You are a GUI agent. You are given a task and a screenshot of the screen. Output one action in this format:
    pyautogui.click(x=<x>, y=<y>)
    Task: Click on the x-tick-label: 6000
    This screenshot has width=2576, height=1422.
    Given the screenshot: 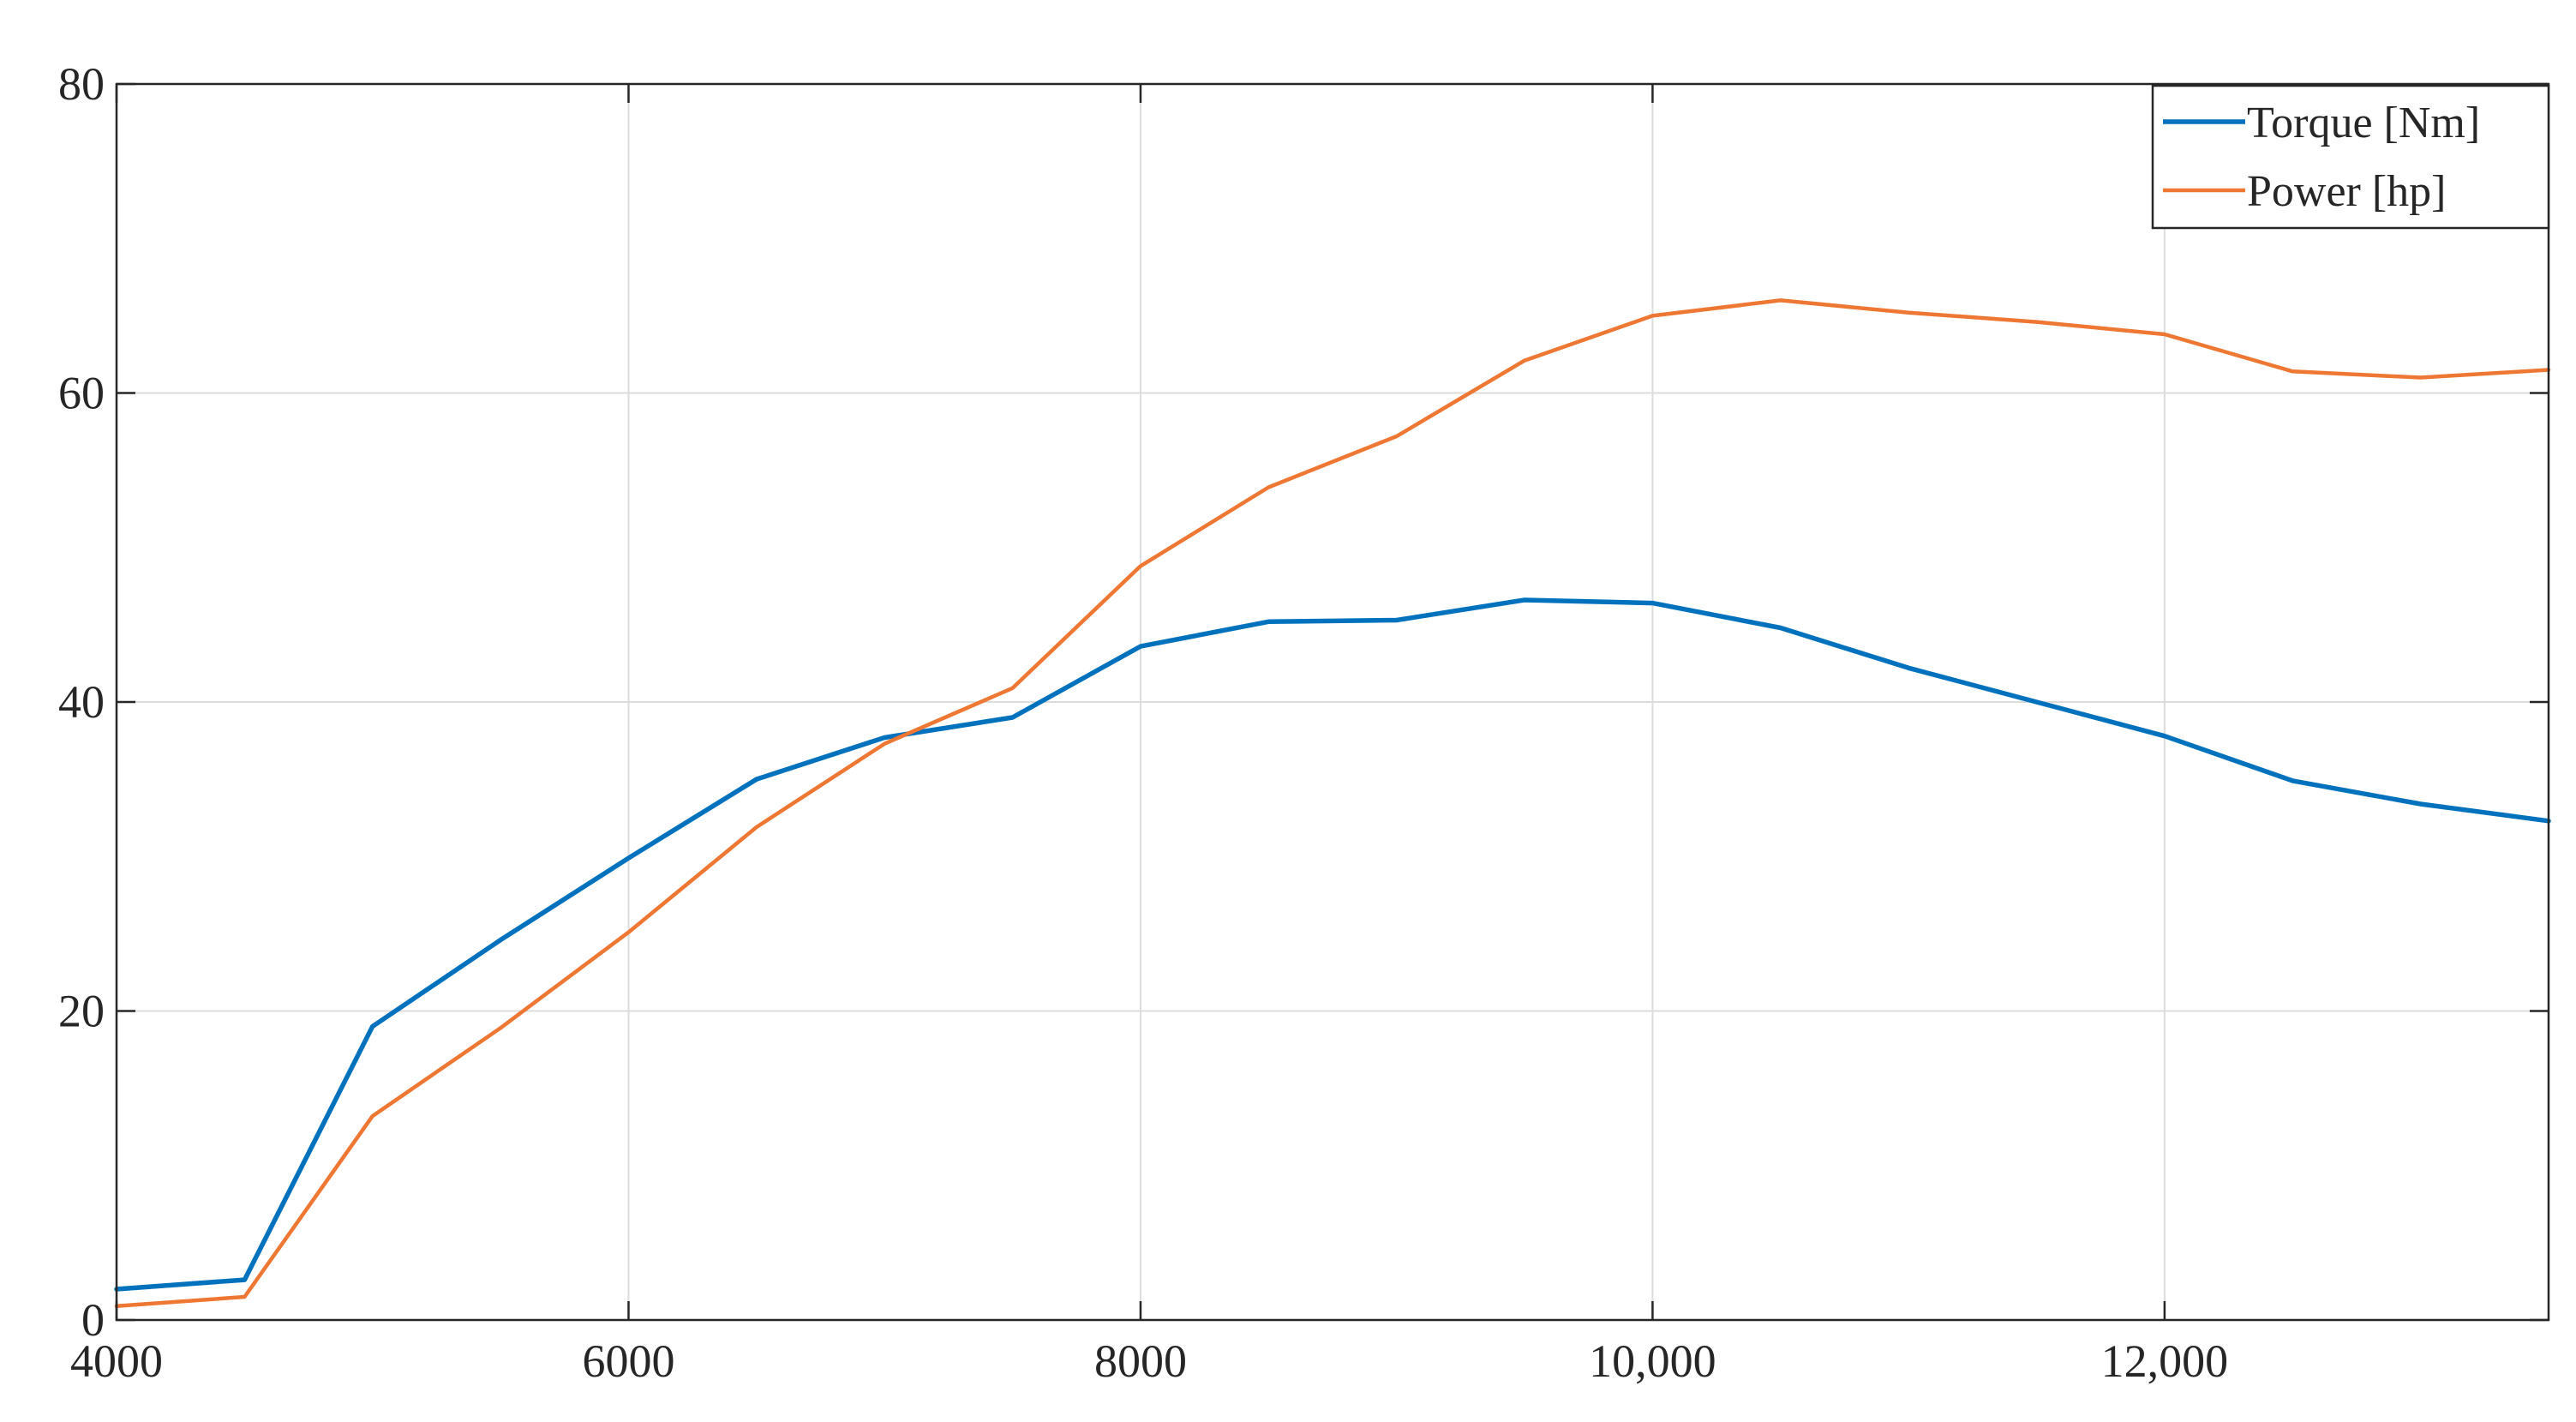 What is the action you would take?
    pyautogui.click(x=628, y=1361)
    